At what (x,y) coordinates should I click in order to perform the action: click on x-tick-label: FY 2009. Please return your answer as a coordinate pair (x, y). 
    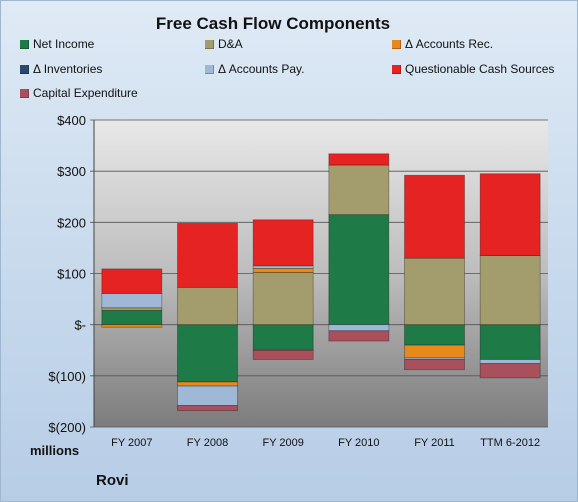
    Looking at the image, I should click on (282, 443).